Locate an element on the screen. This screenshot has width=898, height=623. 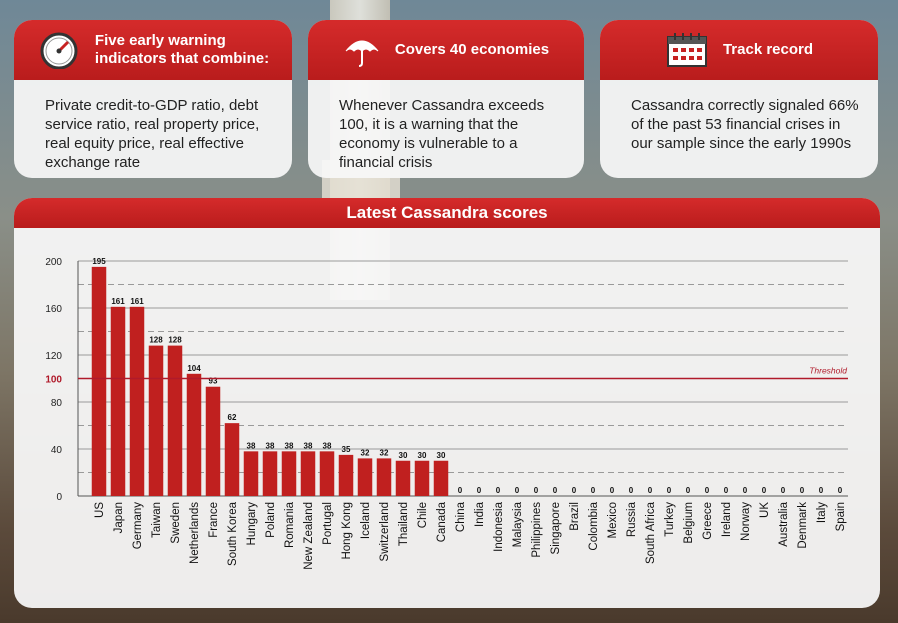
calendar-icon is located at coordinates (686, 50).